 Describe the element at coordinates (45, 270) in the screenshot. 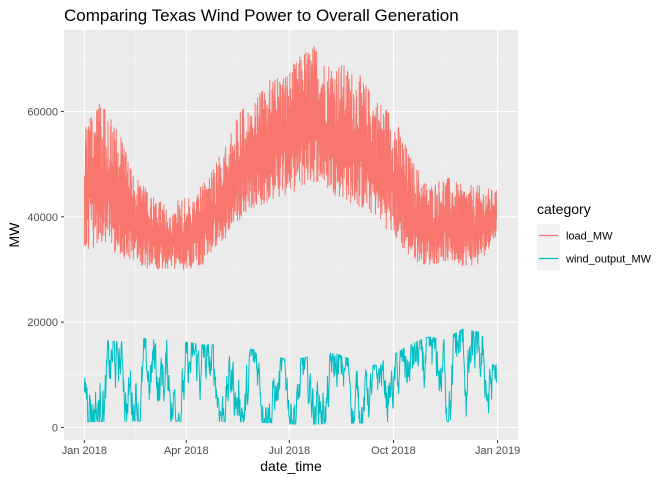

I see `y-axis: 0 20000 40000 60000` at that location.